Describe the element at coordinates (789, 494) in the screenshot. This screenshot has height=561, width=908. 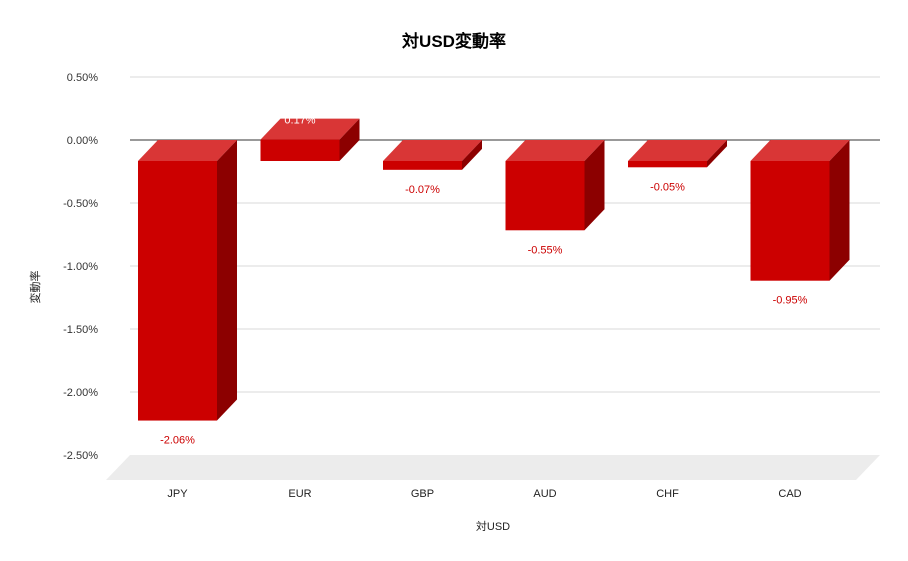
I see `x-category-label: CAD` at that location.